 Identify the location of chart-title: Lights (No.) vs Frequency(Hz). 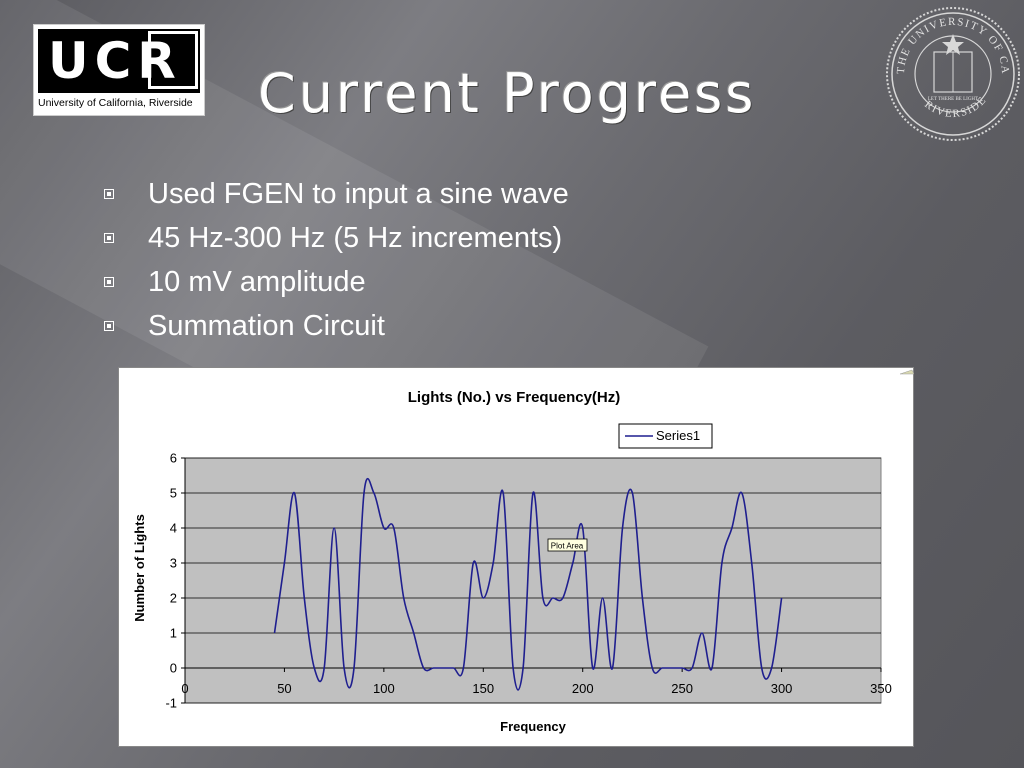
(514, 397).